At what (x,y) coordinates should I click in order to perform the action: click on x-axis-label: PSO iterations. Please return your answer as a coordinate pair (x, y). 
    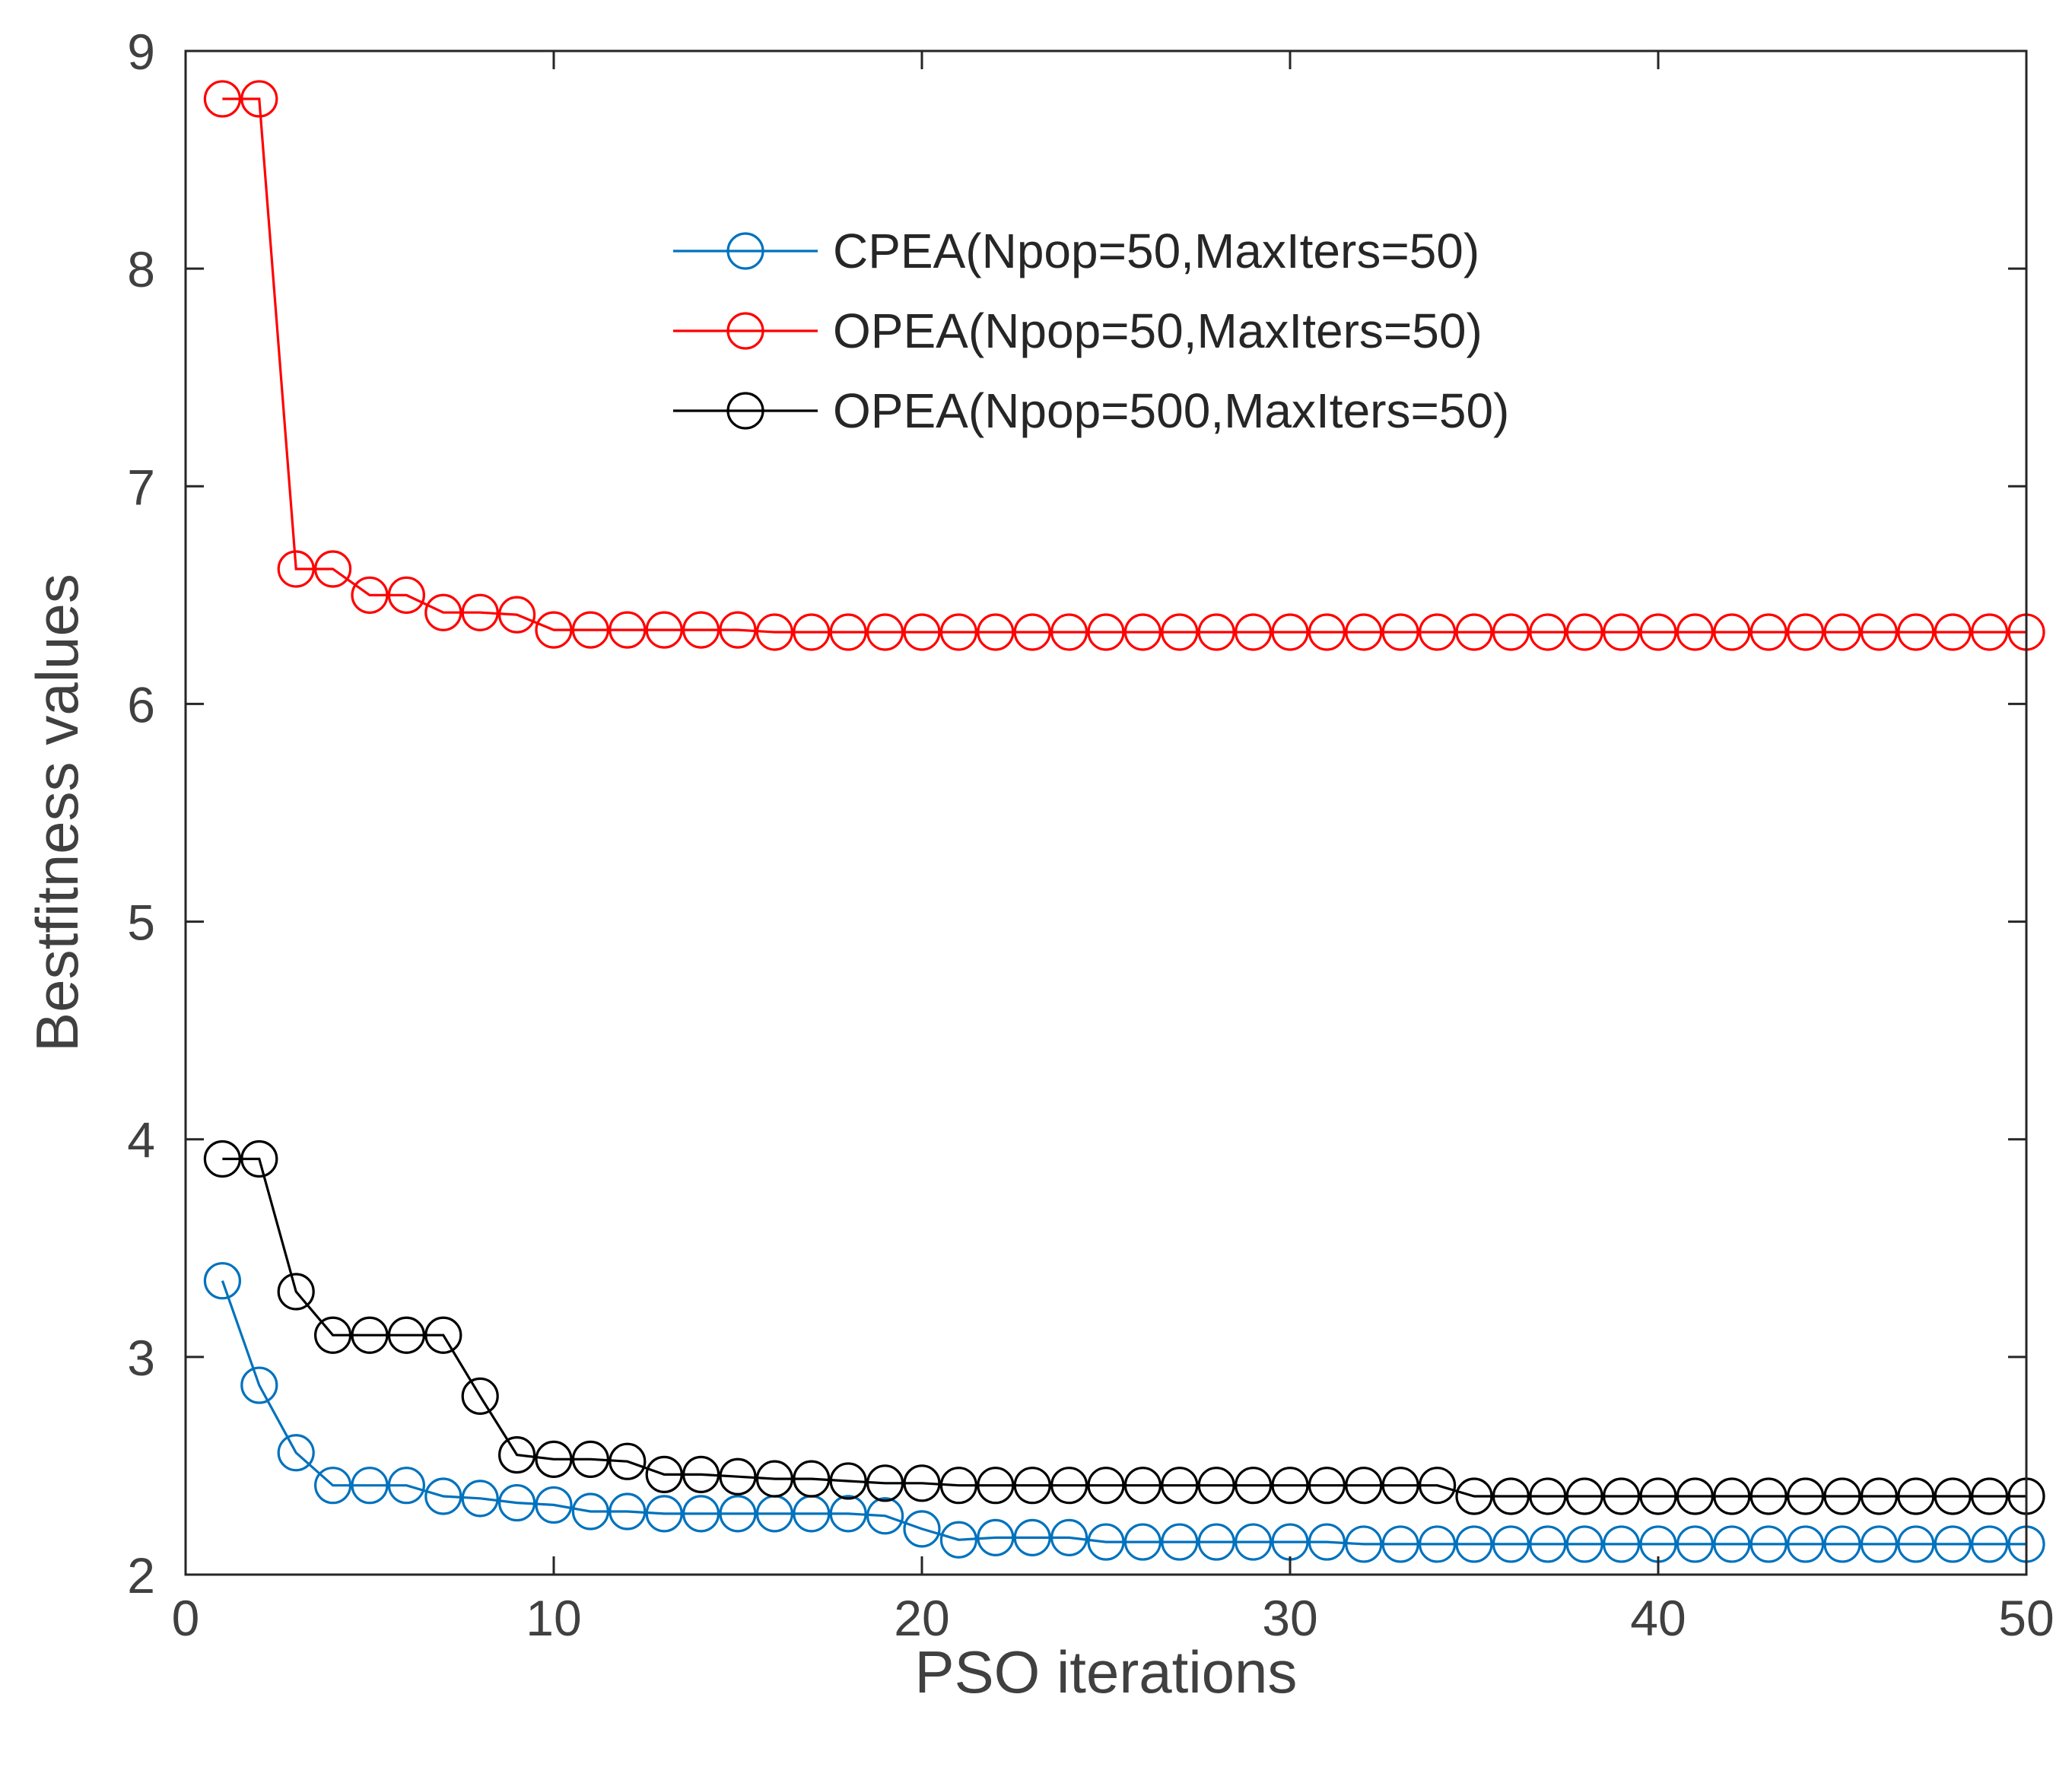
    Looking at the image, I should click on (1106, 1672).